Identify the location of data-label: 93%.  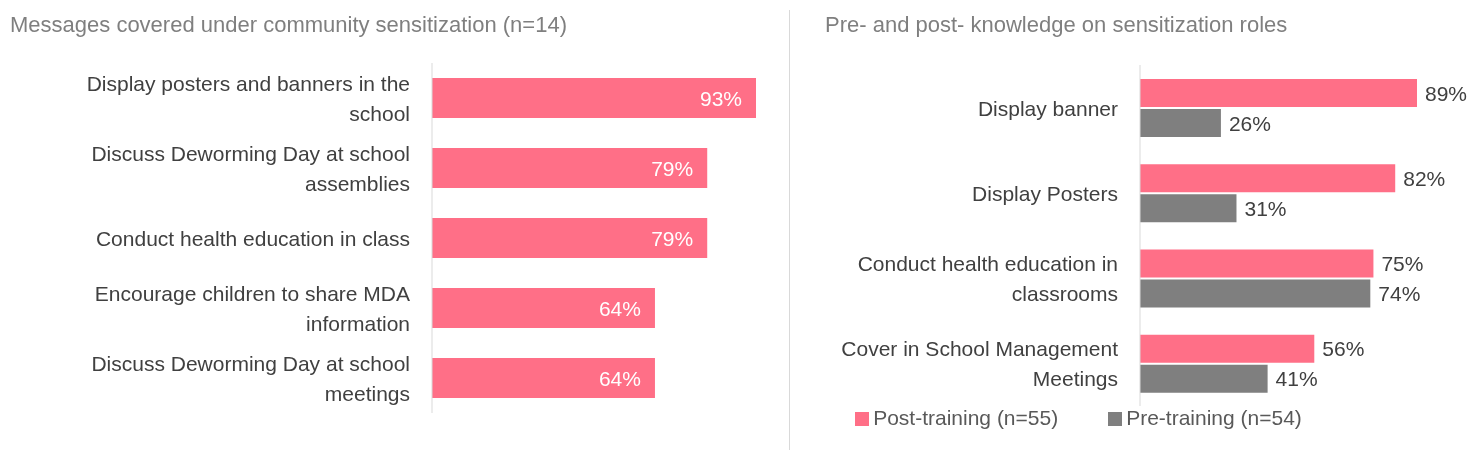
(720, 98).